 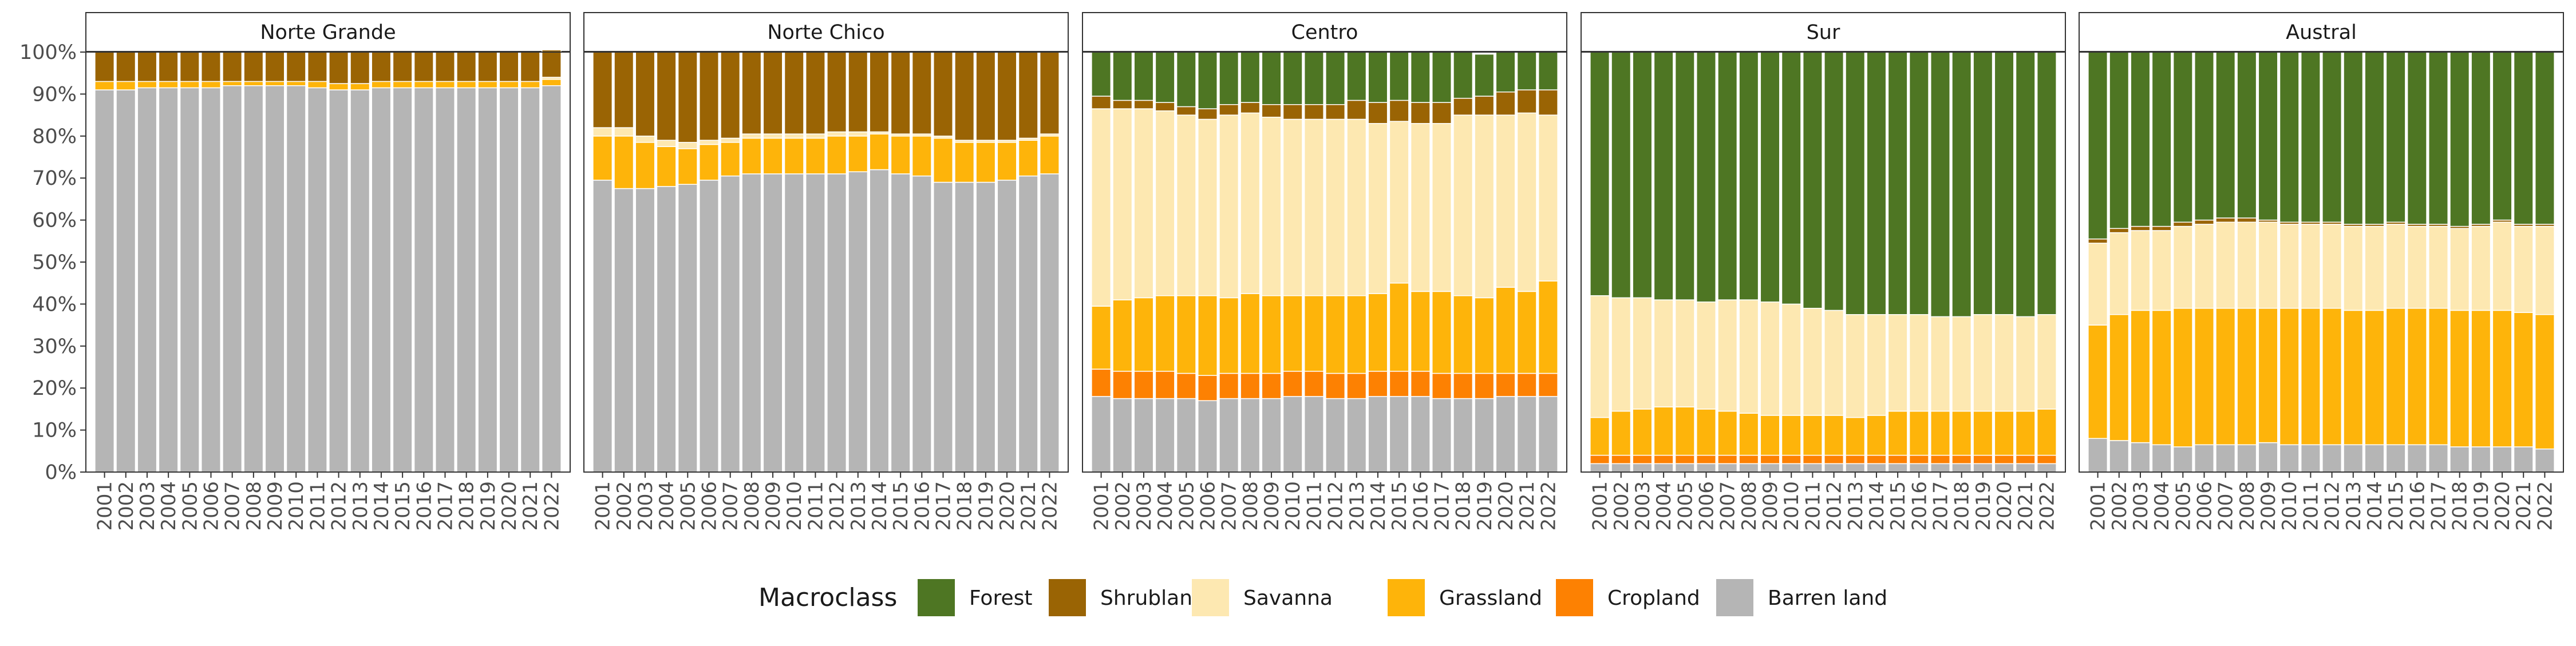 I want to click on x-tick-label: 2002, so click(x=126, y=506).